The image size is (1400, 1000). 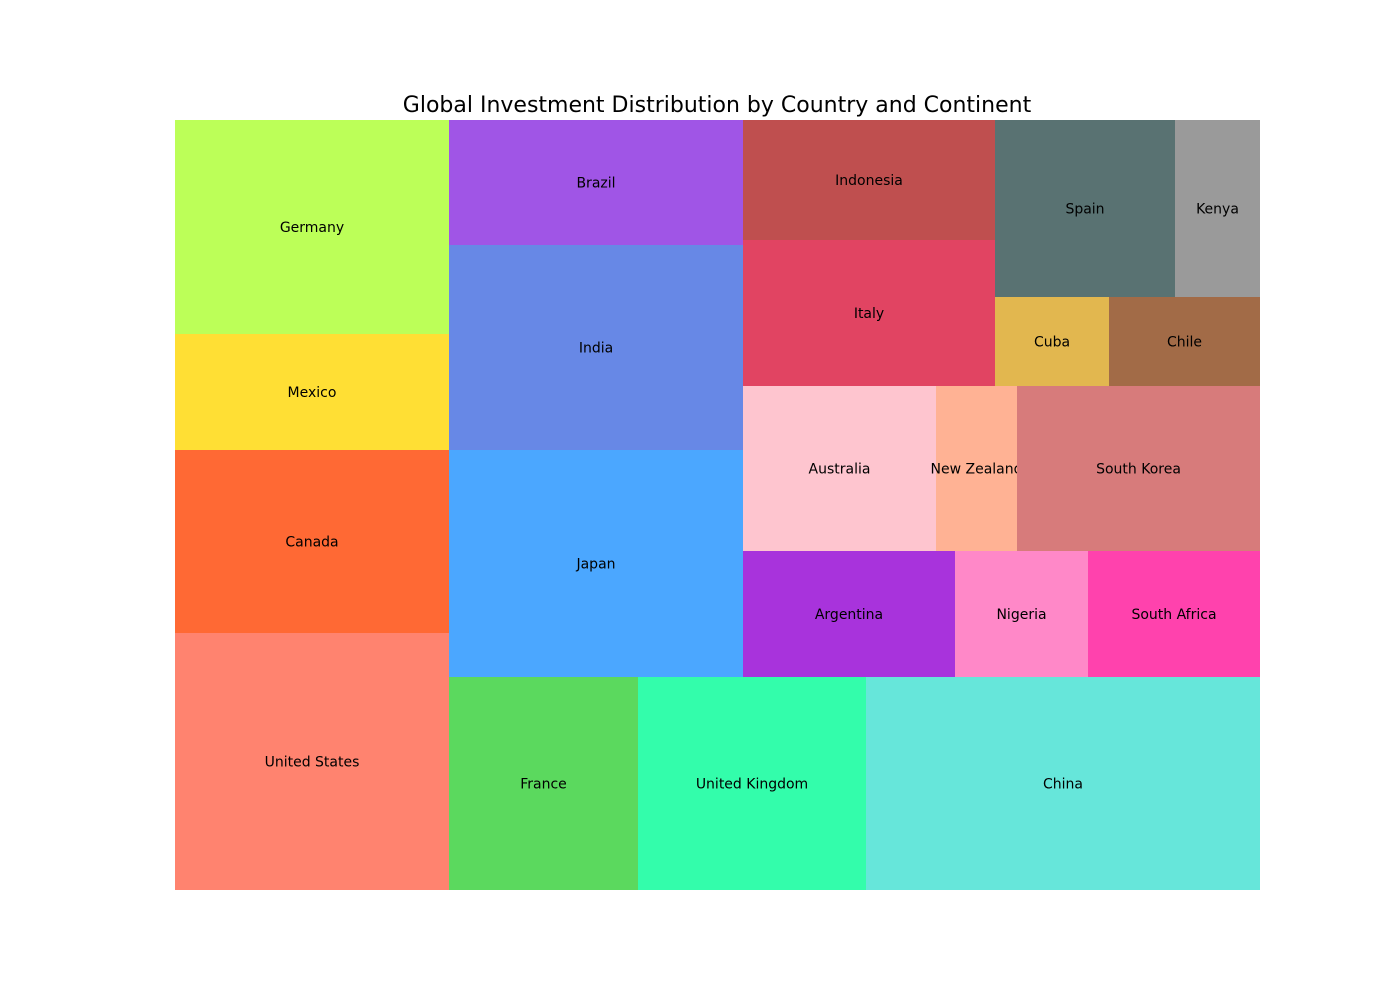 I want to click on tile-australia: Australia, so click(x=839, y=468).